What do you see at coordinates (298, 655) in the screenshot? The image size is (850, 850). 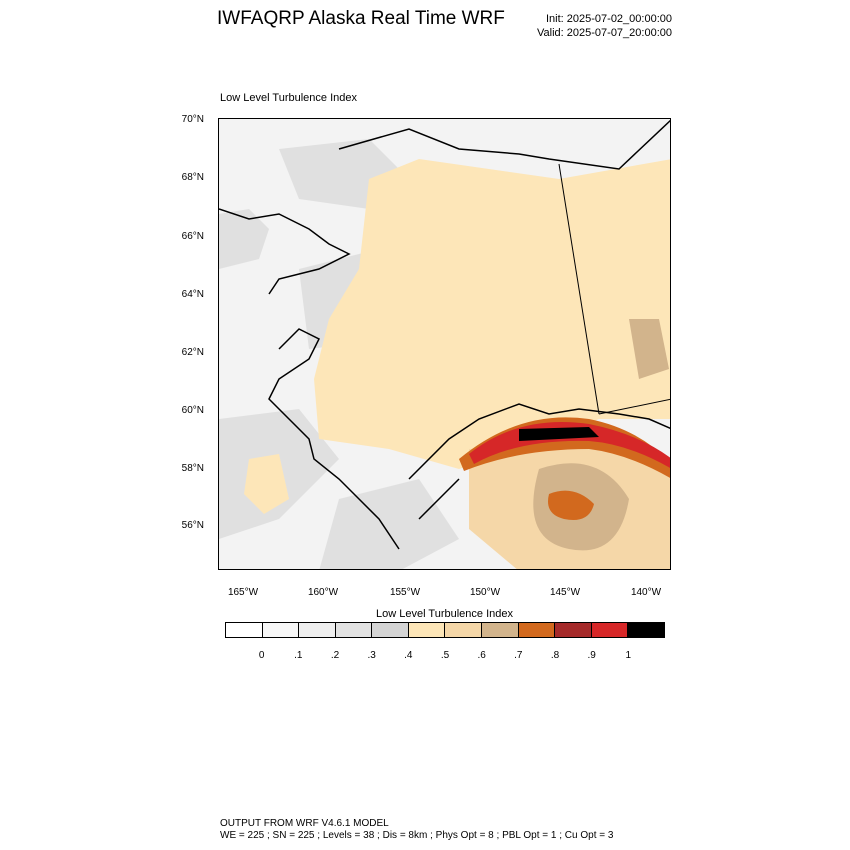 I see `colorbar-tick-label: .1` at bounding box center [298, 655].